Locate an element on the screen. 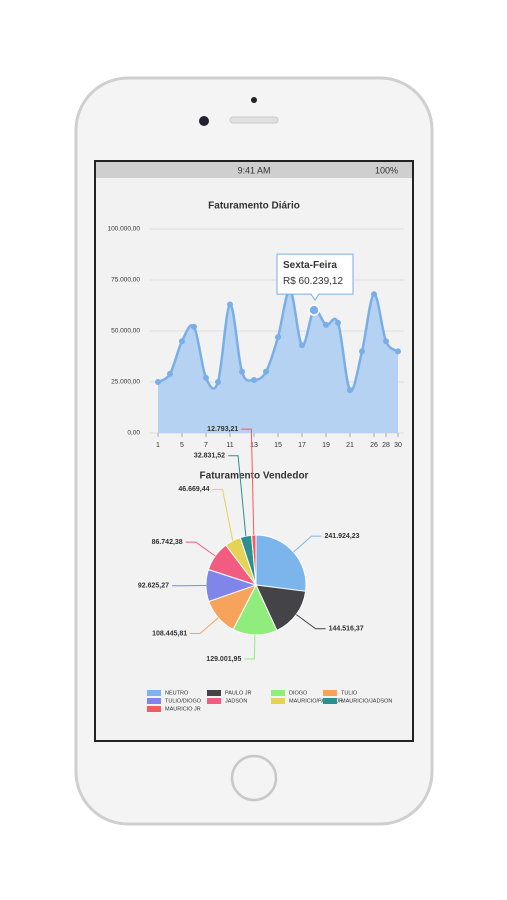 Image resolution: width=507 pixels, height=900 pixels. legend-label: MAURICIO/PAULOJR is located at coordinates (316, 701).